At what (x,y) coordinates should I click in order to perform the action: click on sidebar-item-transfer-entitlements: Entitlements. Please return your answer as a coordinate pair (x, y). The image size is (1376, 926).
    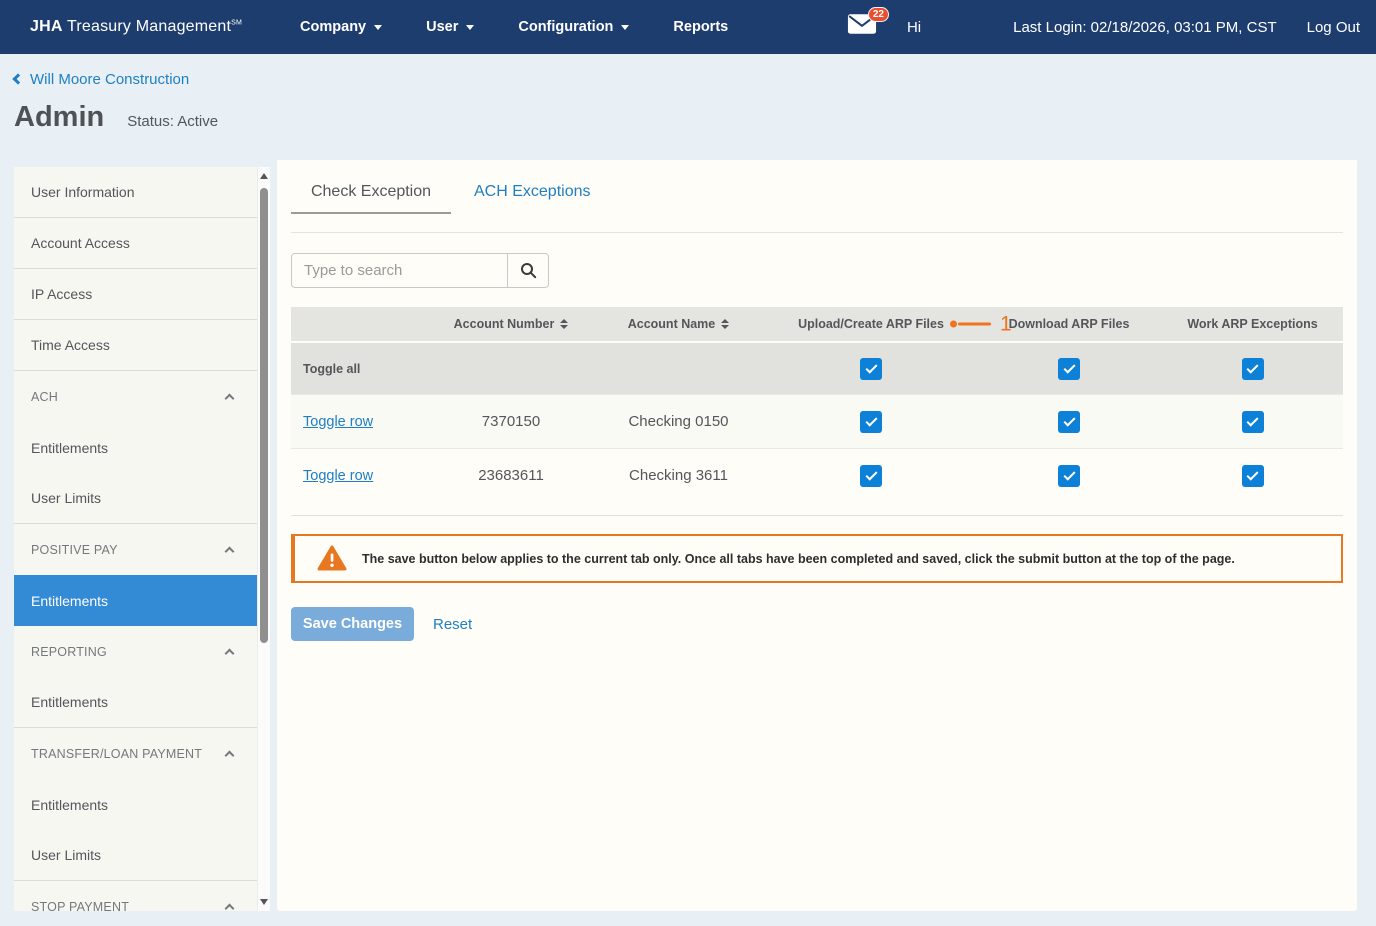
    Looking at the image, I should click on (135, 804).